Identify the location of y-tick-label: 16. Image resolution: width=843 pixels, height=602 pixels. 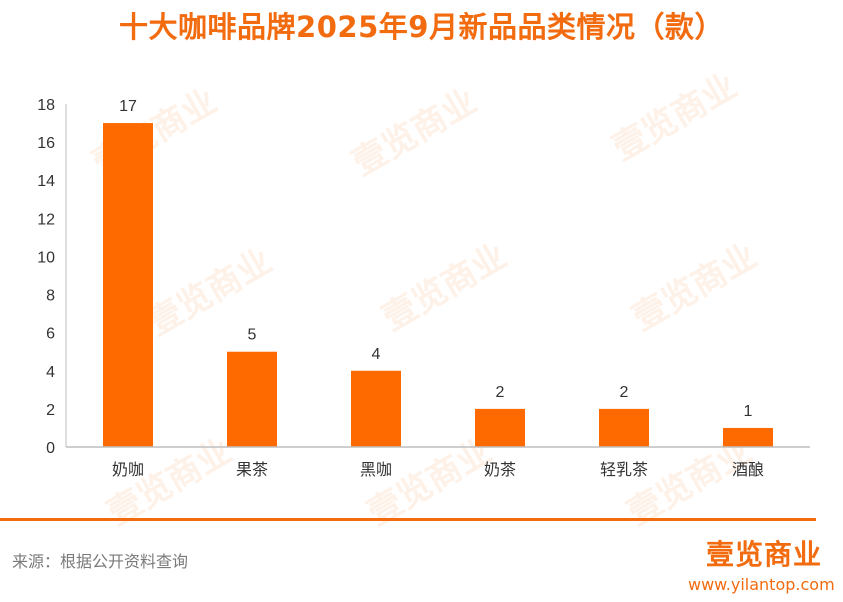
(46, 143).